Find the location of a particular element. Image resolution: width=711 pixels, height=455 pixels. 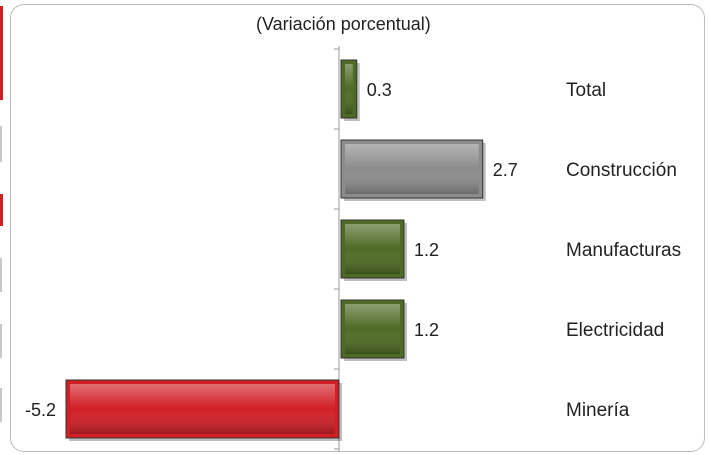

data-label: 0.3 is located at coordinates (379, 90).